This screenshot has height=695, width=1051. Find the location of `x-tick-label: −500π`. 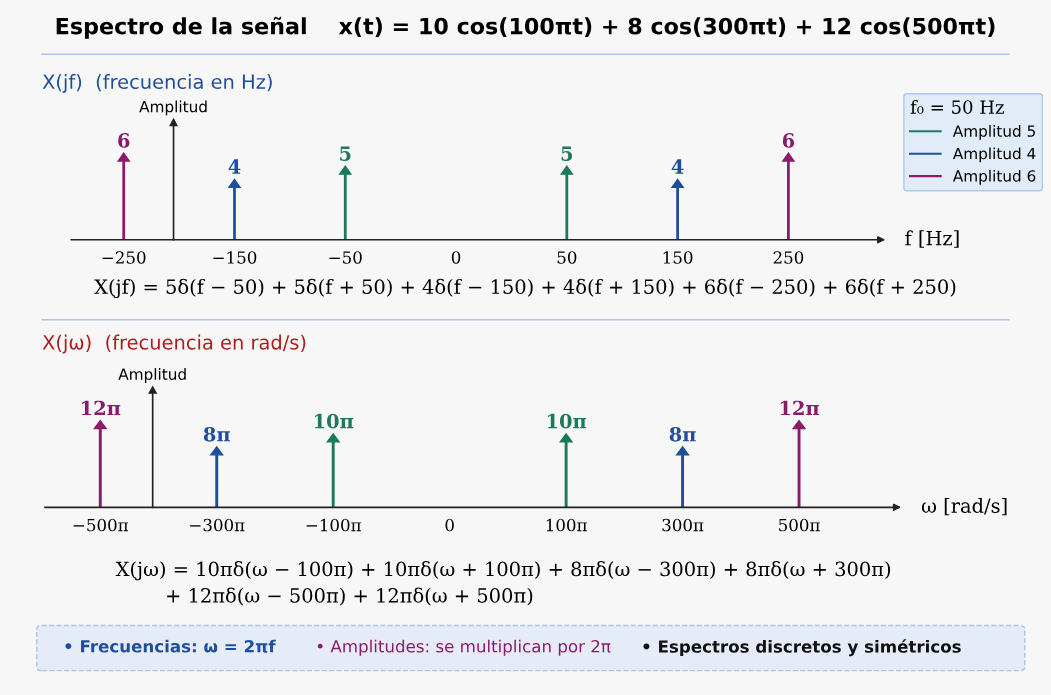

x-tick-label: −500π is located at coordinates (101, 525).